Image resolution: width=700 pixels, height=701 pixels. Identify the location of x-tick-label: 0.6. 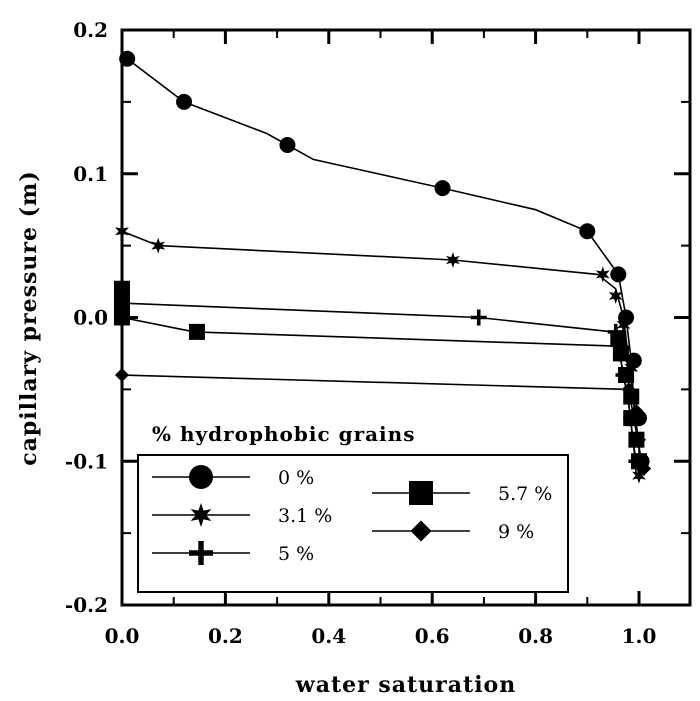
(432, 636).